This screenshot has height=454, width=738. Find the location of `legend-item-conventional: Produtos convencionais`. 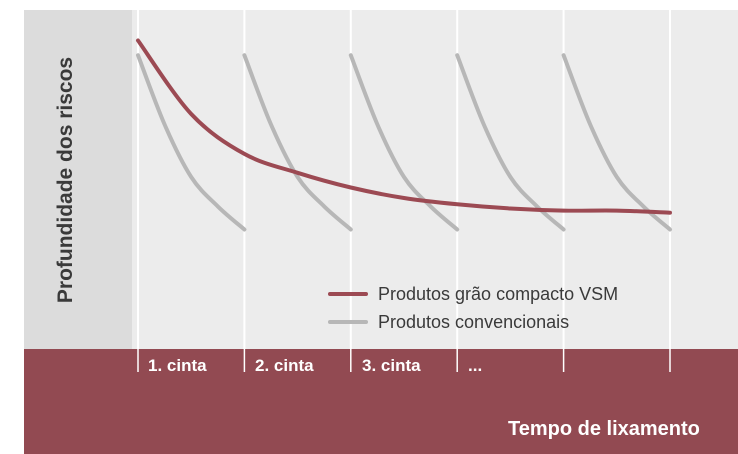

legend-item-conventional: Produtos convencionais is located at coordinates (473, 322).